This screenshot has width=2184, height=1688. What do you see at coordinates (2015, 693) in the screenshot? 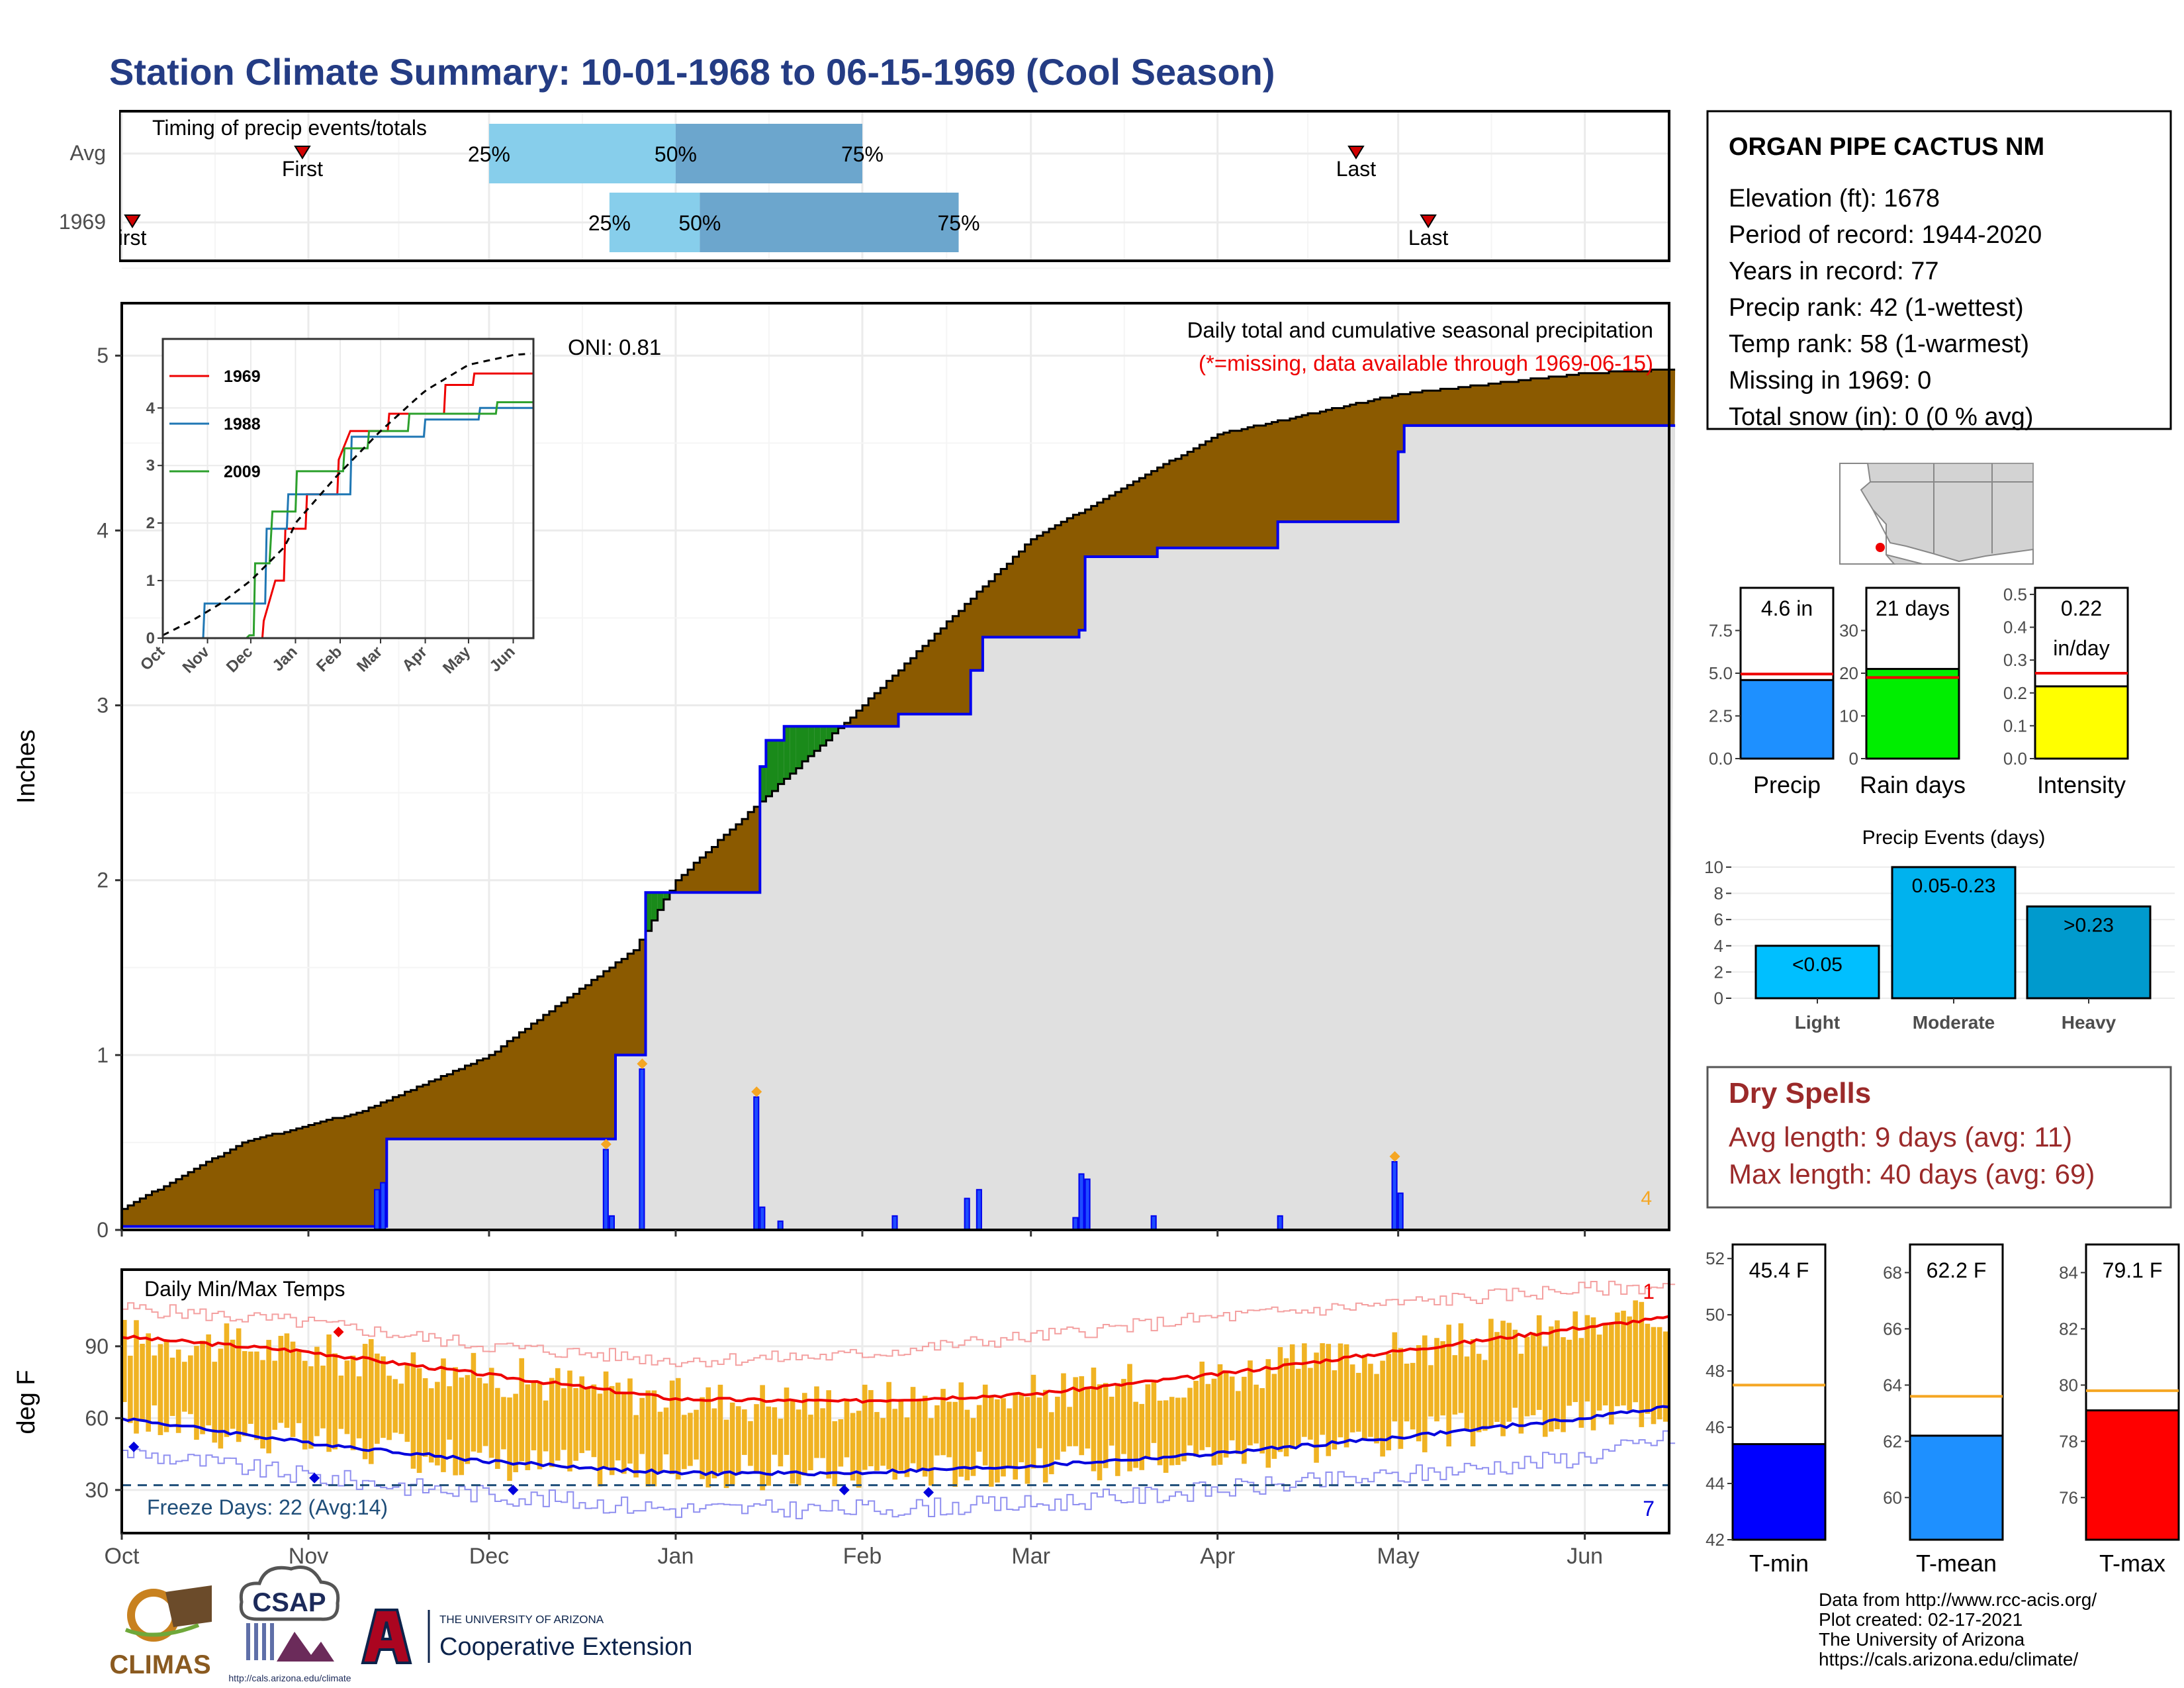
I see `summary-ytick-label-2-2: 0.2` at bounding box center [2015, 693].